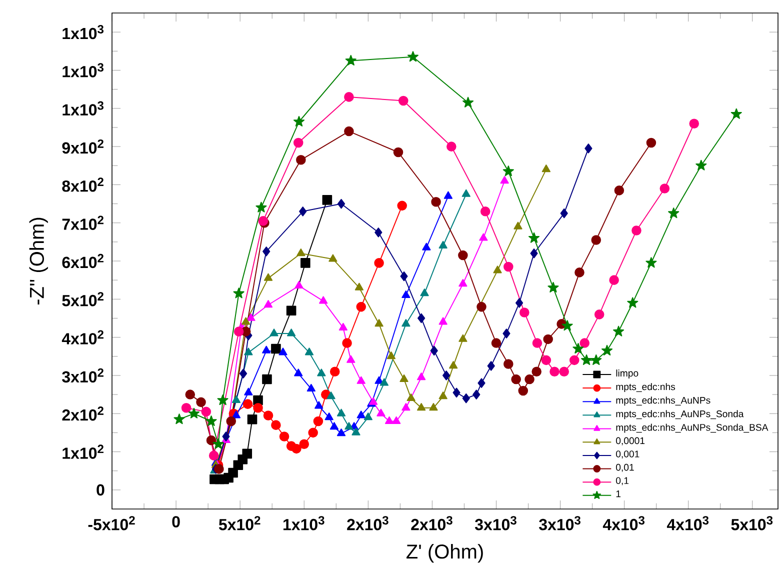  Describe the element at coordinates (176, 522) in the screenshot. I see `x-tick-label: 0` at that location.